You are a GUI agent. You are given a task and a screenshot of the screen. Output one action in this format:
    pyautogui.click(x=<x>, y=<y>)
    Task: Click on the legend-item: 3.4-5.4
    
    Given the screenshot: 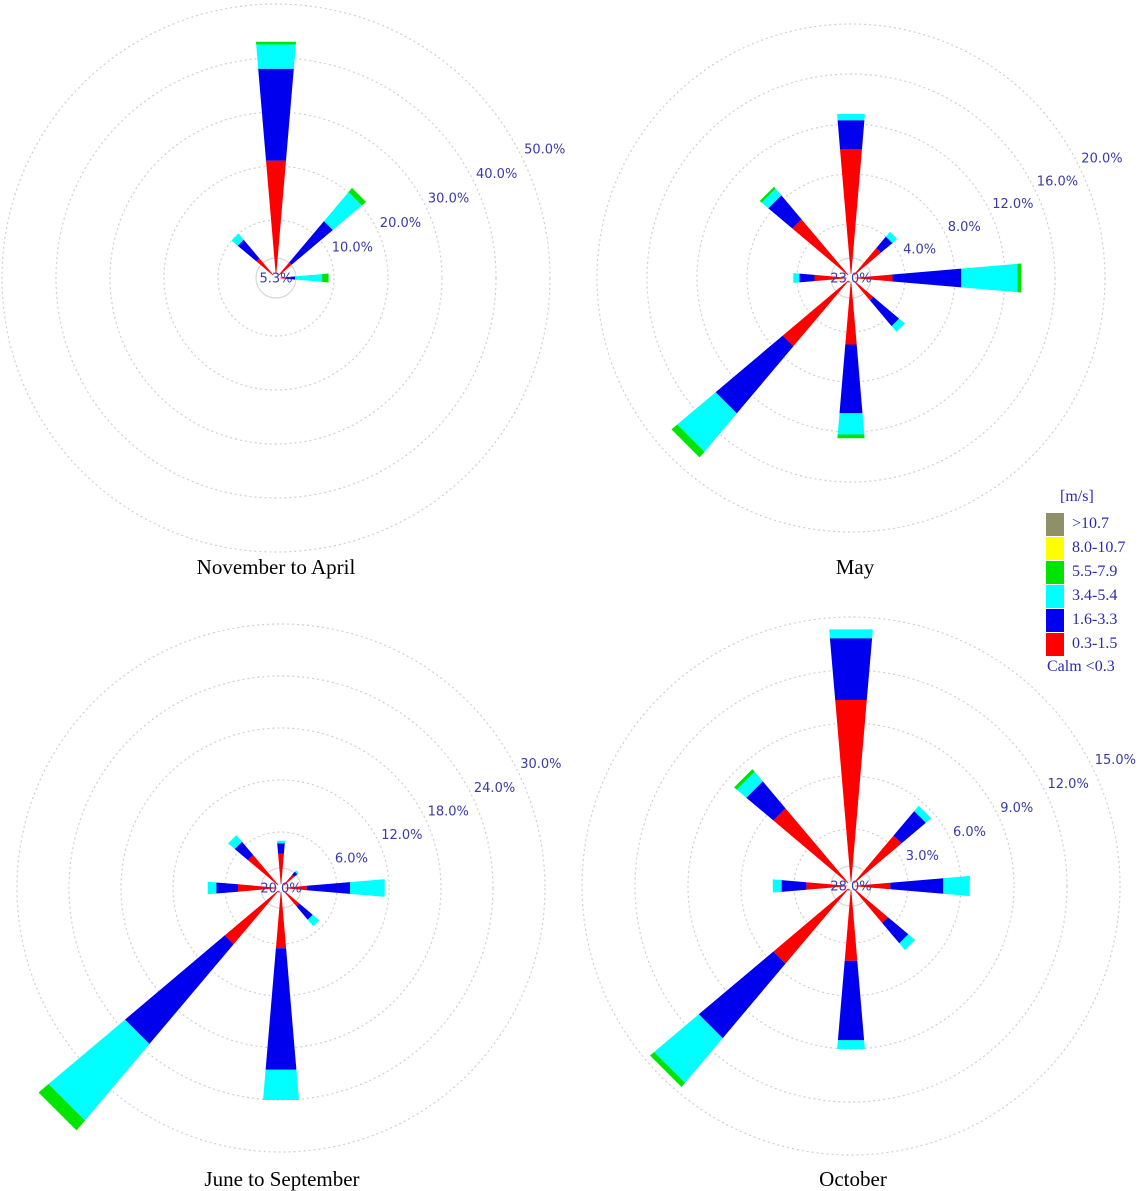 What is the action you would take?
    pyautogui.click(x=1094, y=596)
    